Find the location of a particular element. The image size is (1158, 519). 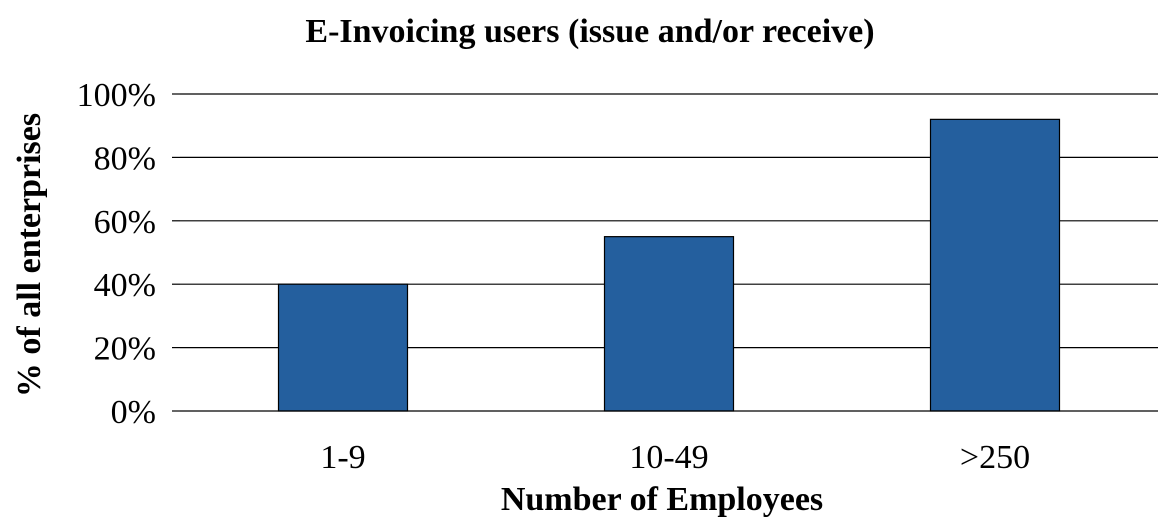

y-tick-labels: 0% 20% 40% 60% 80% 100% is located at coordinates (116, 254).